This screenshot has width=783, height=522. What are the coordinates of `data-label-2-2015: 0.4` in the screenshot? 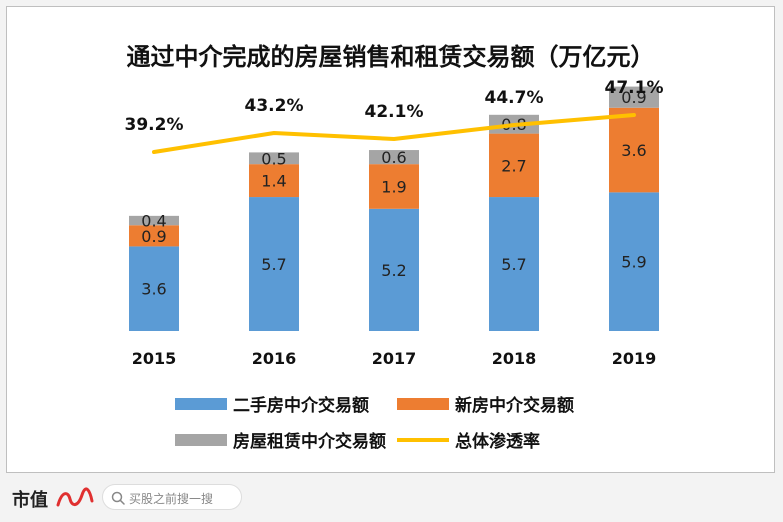 It's located at (153, 221).